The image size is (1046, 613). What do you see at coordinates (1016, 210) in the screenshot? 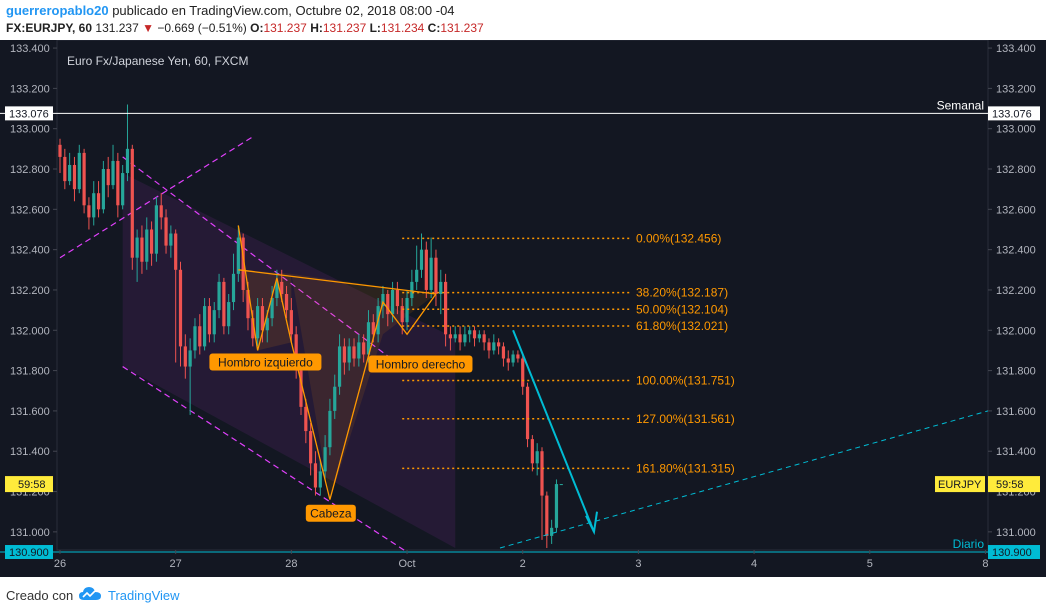
I see `y-tick-label-right: 132.600` at bounding box center [1016, 210].